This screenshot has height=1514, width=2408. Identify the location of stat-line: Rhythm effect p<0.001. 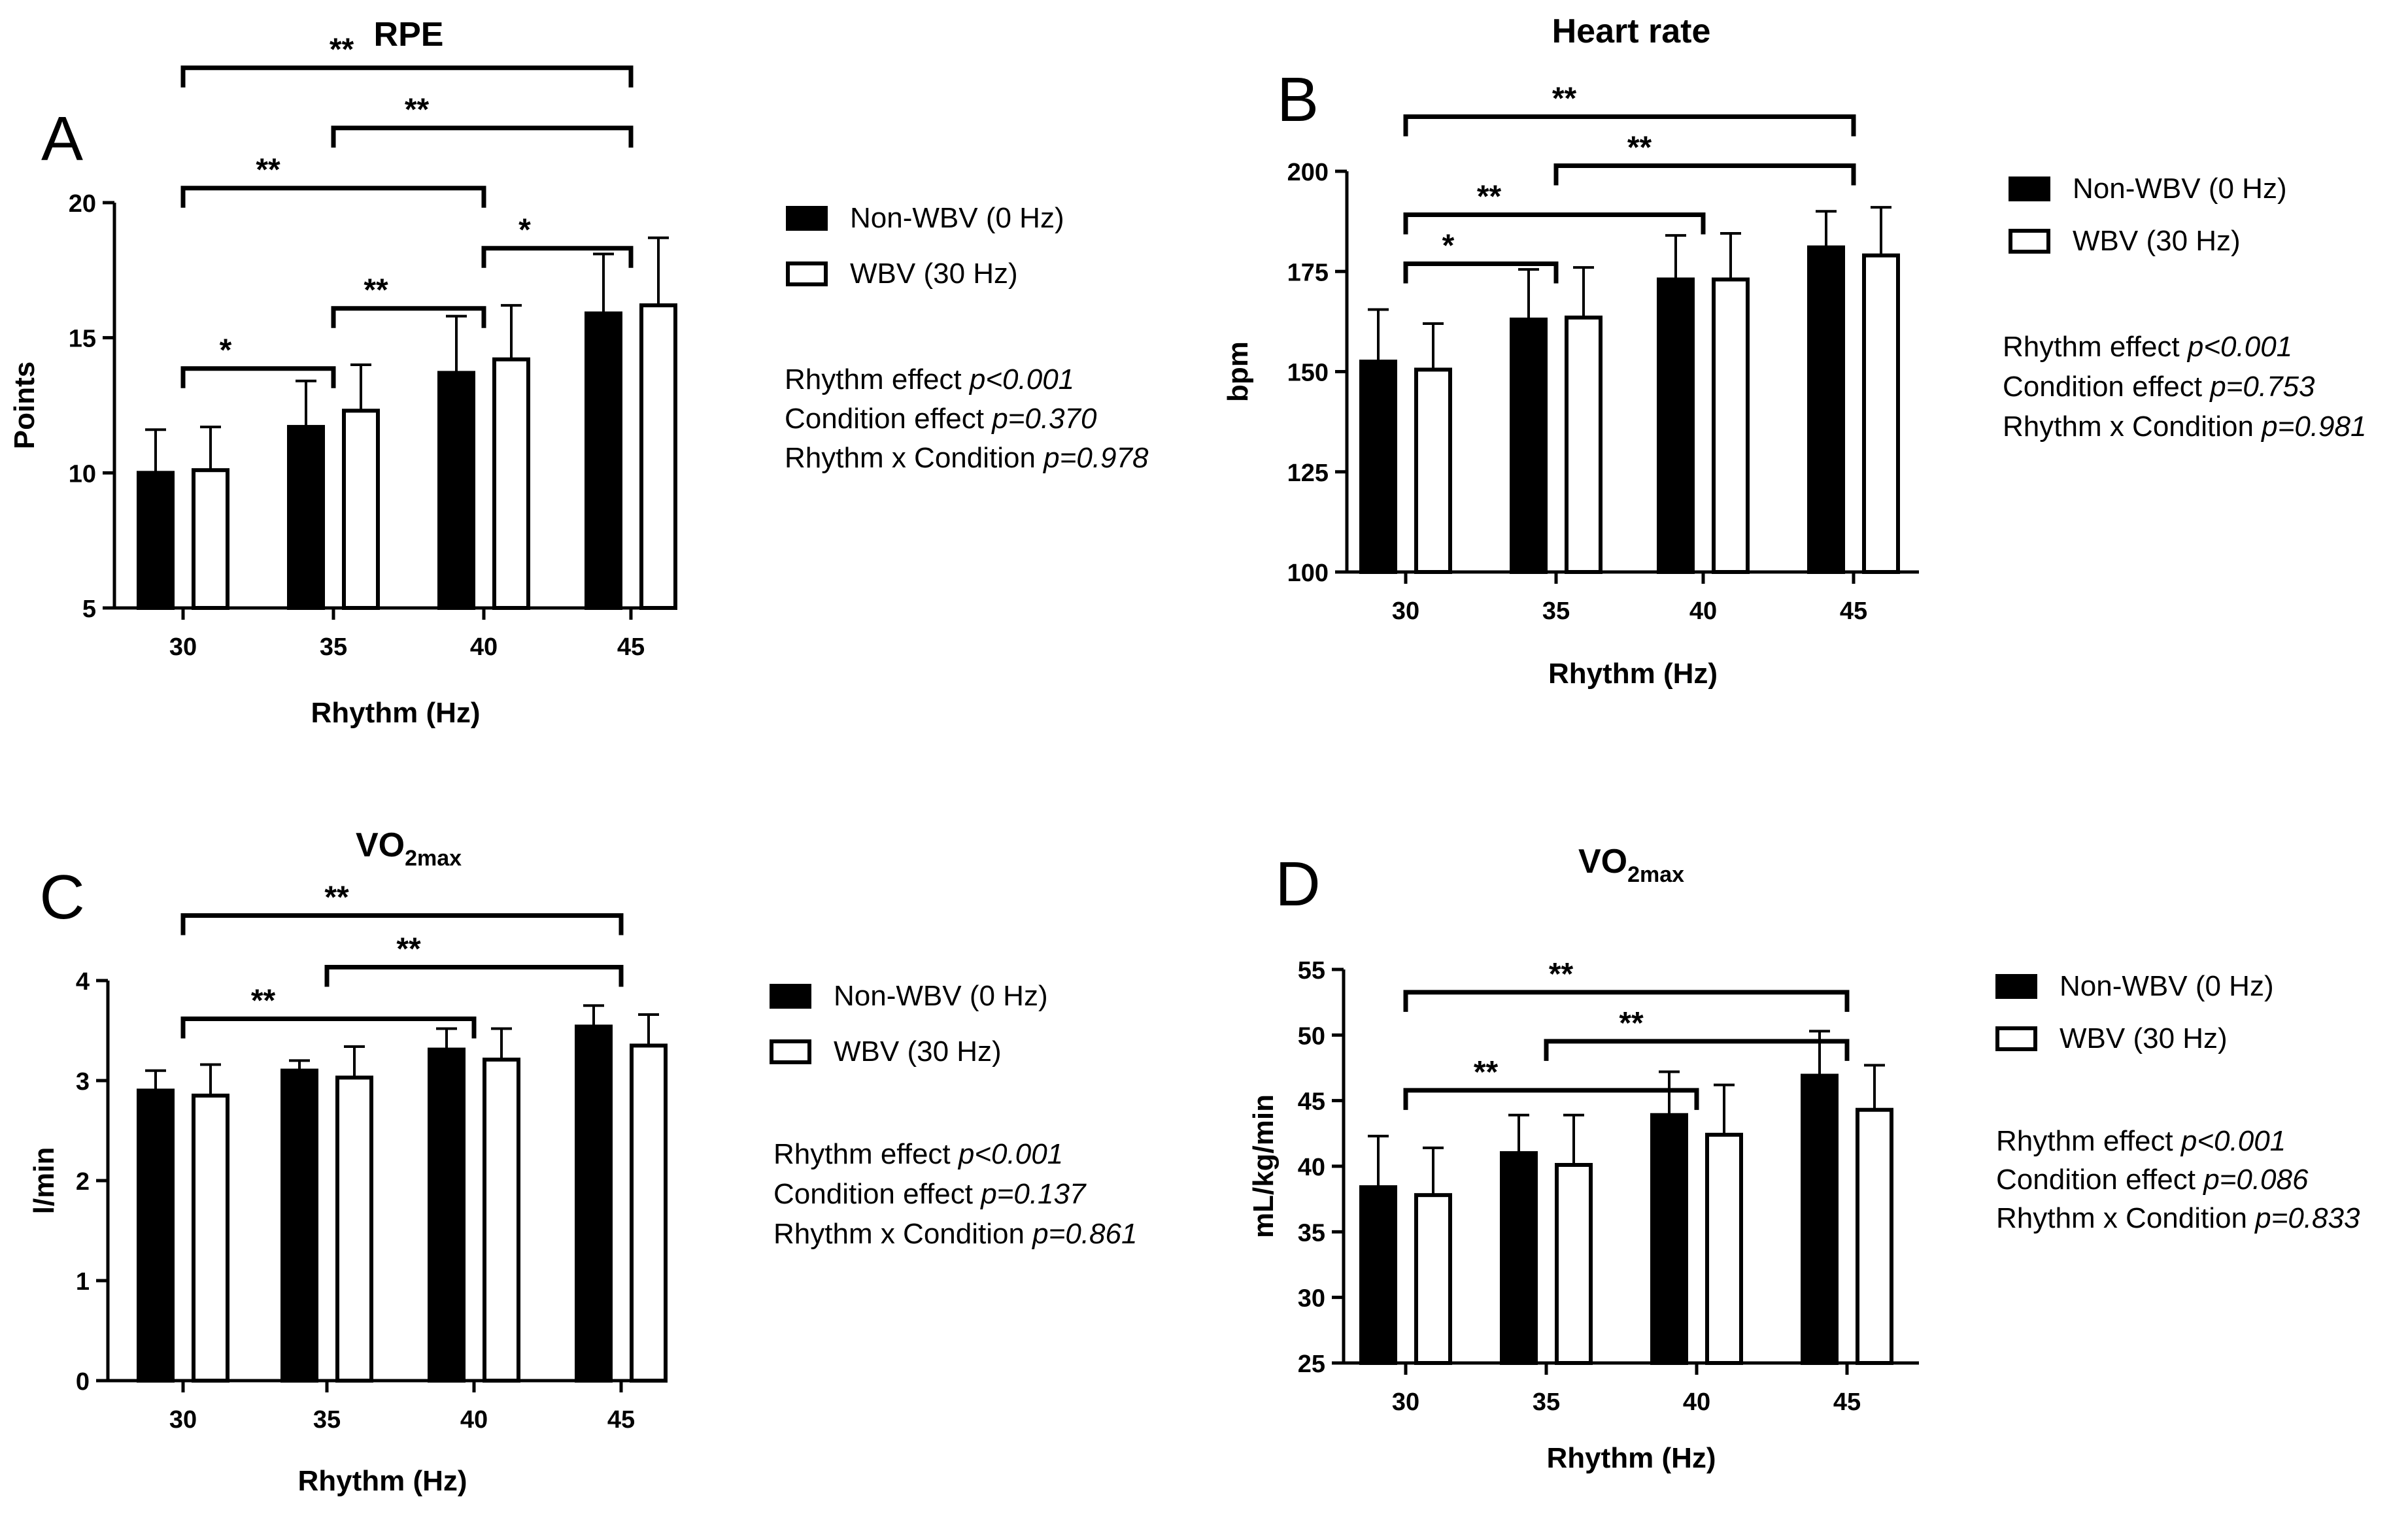
(929, 379).